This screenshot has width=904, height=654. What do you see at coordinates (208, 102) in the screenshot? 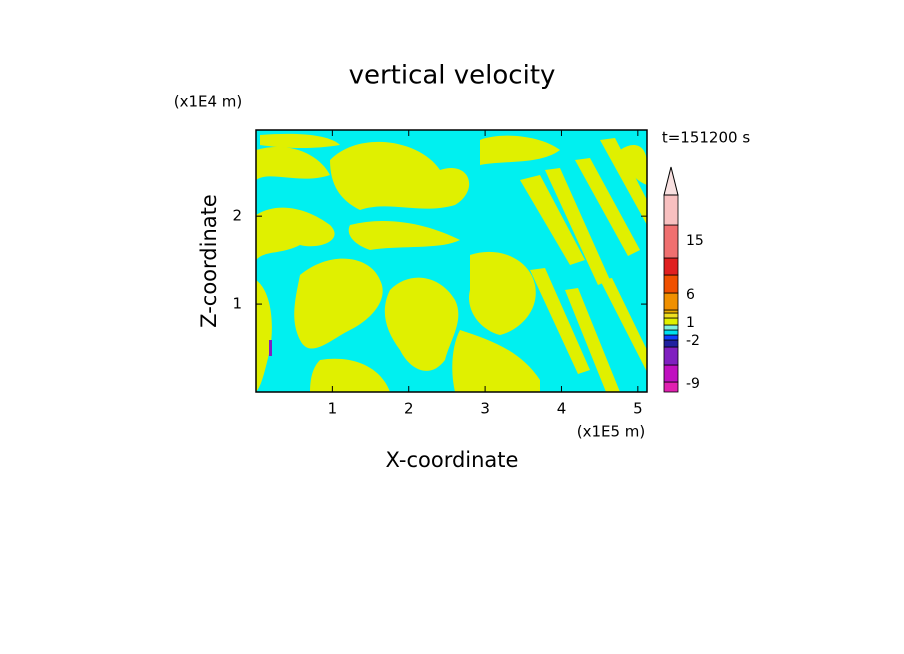
I see `y-unit: (x1E4 m)` at bounding box center [208, 102].